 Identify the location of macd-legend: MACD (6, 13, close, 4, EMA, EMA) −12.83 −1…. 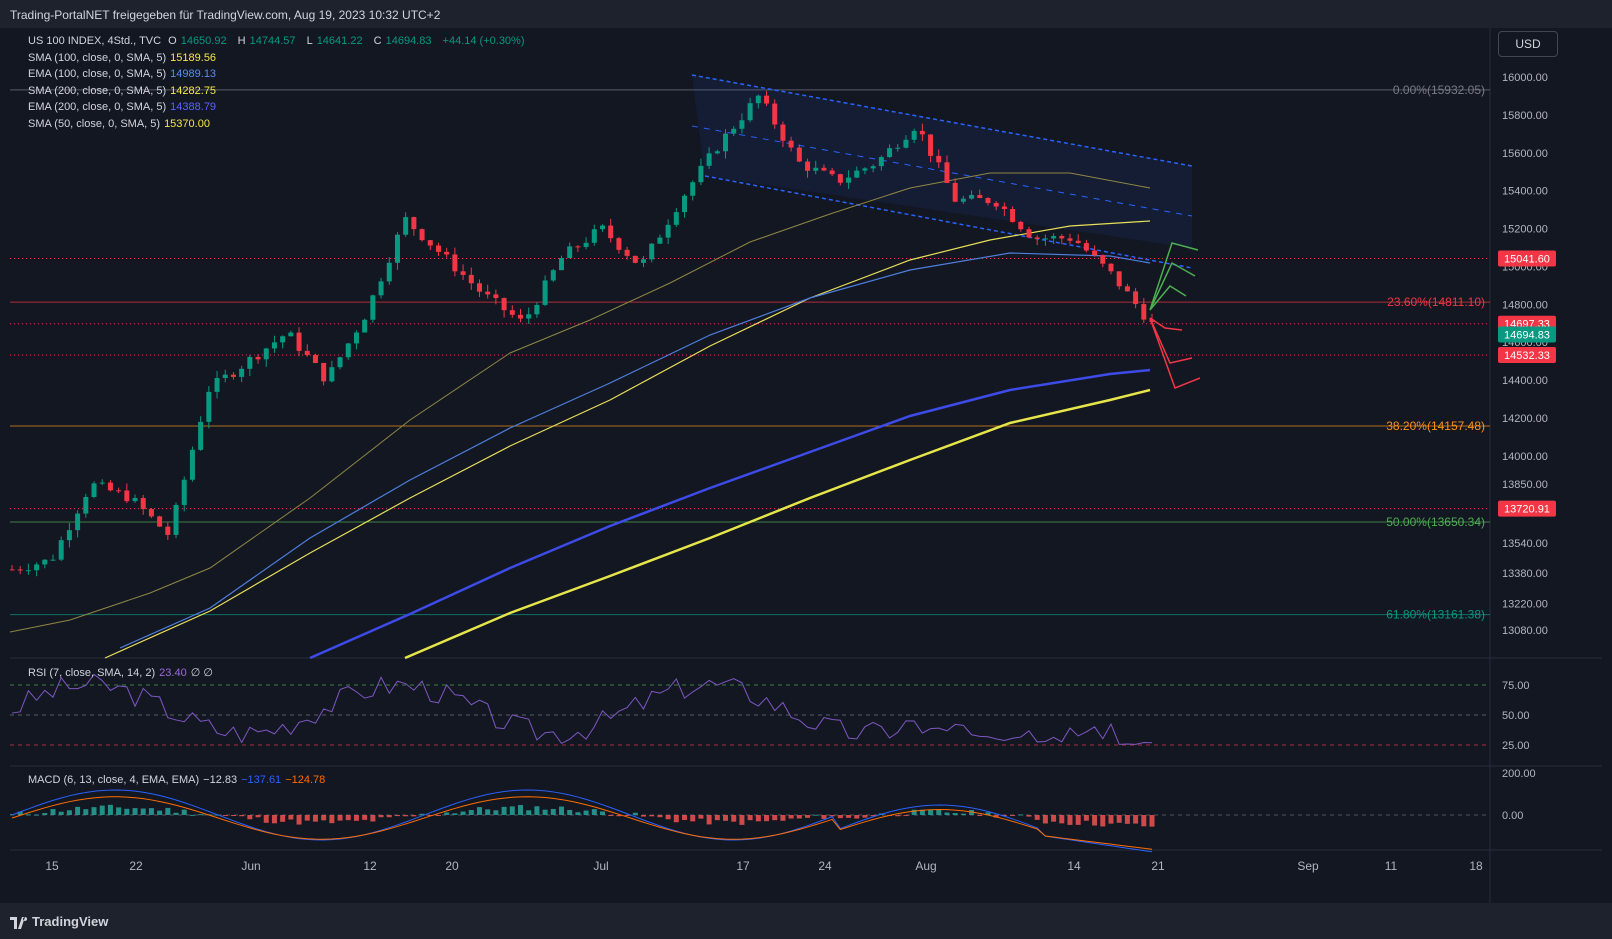
(177, 780).